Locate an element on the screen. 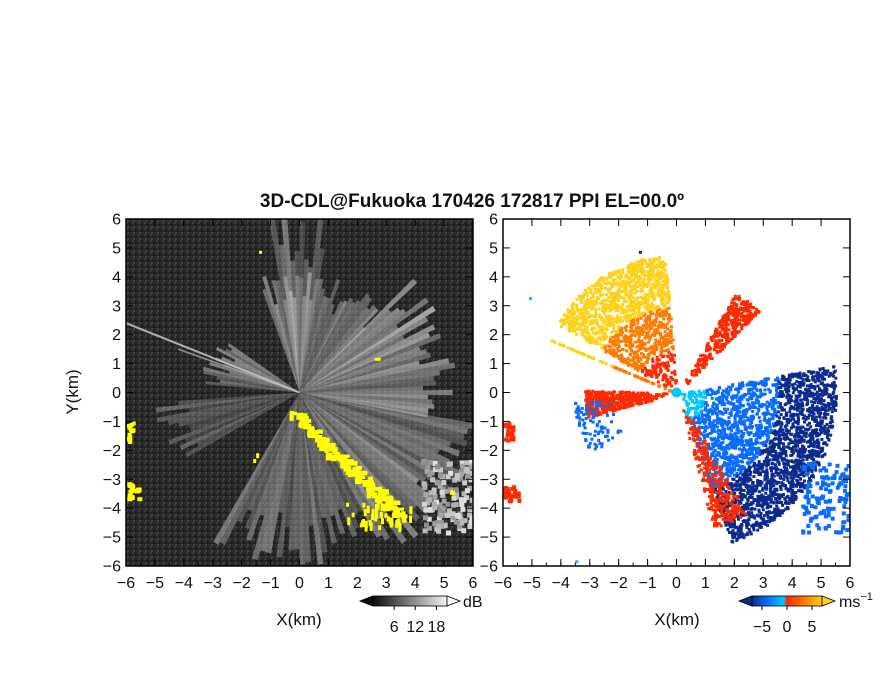  reflectivity-x-tick-label: 6 is located at coordinates (473, 583).